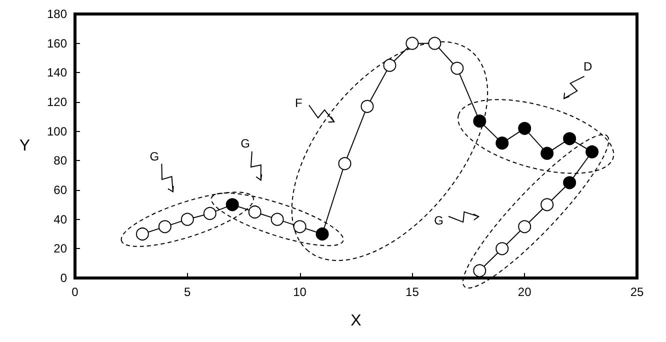 The width and height of the screenshot is (666, 342). Describe the element at coordinates (61, 190) in the screenshot. I see `y-tick-label: 60` at that location.